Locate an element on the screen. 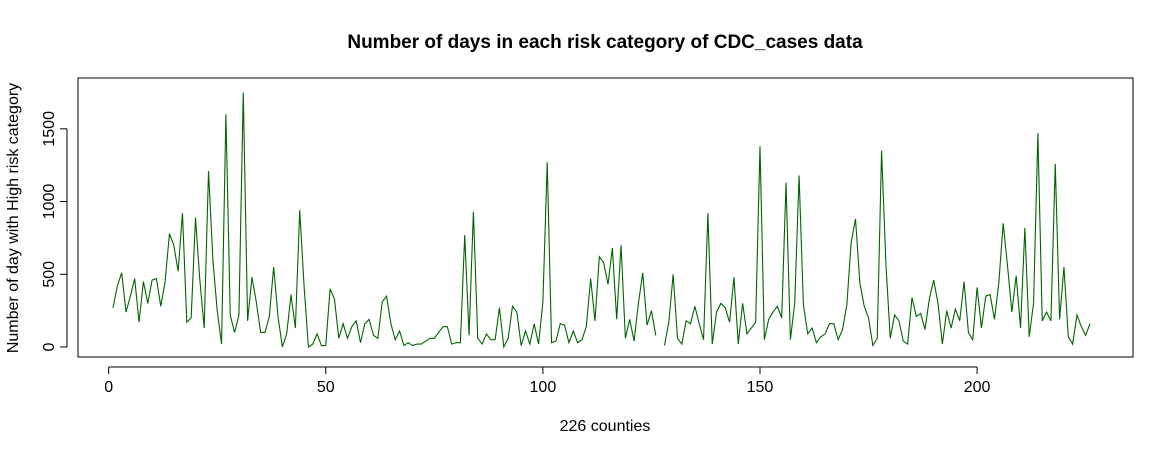 This screenshot has width=1173, height=455. y-axis-label: Number of day with High risk category is located at coordinates (13, 218).